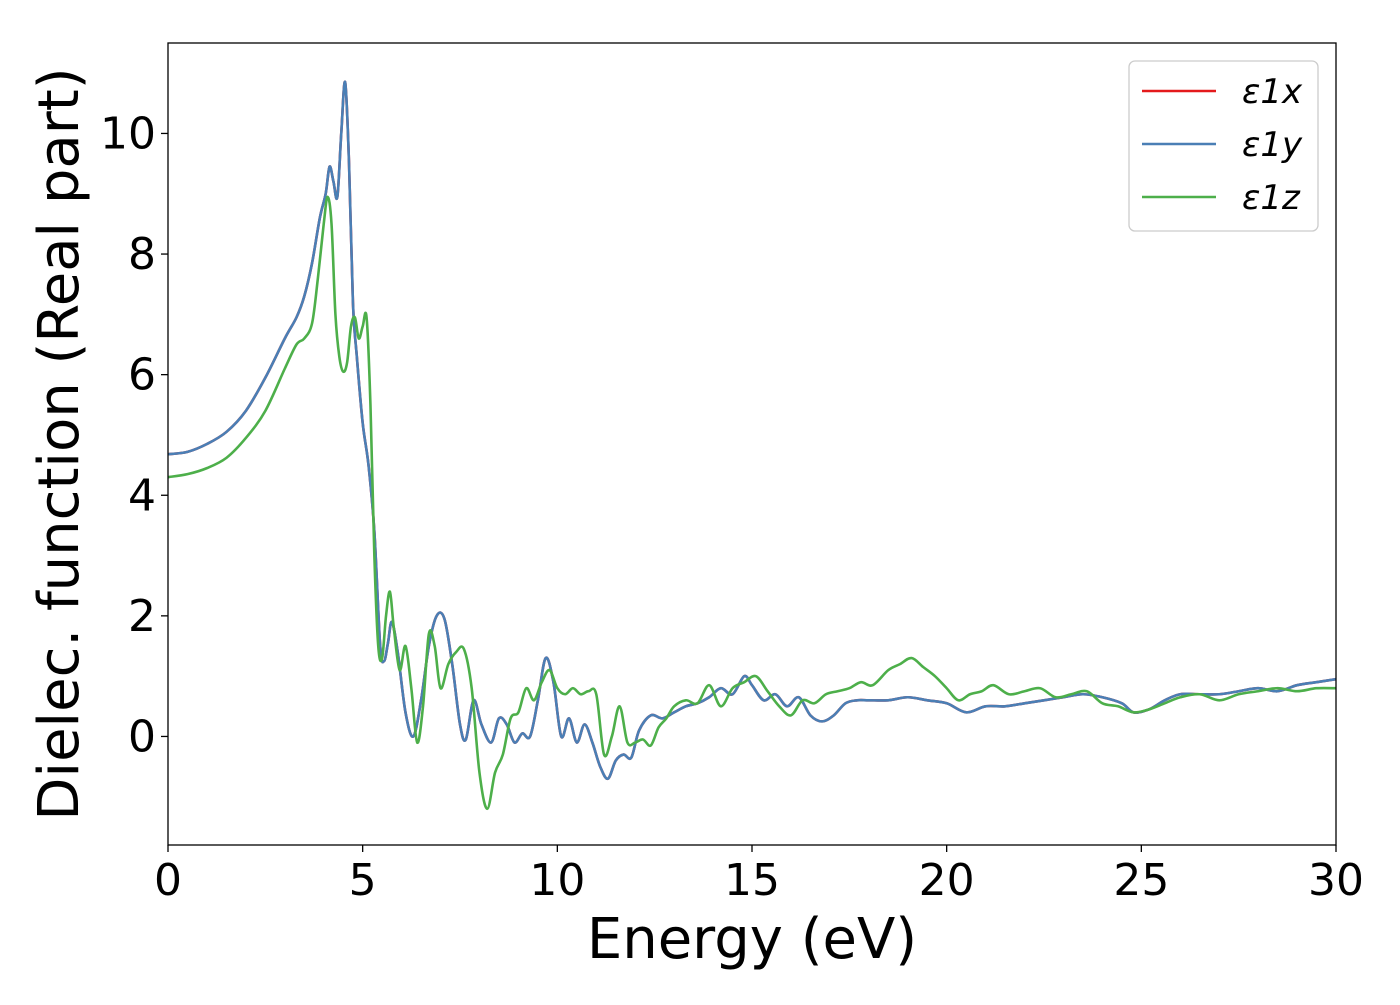 The height and width of the screenshot is (1005, 1400). Describe the element at coordinates (1272, 145) in the screenshot. I see `legend-label-2: ε1y` at that location.